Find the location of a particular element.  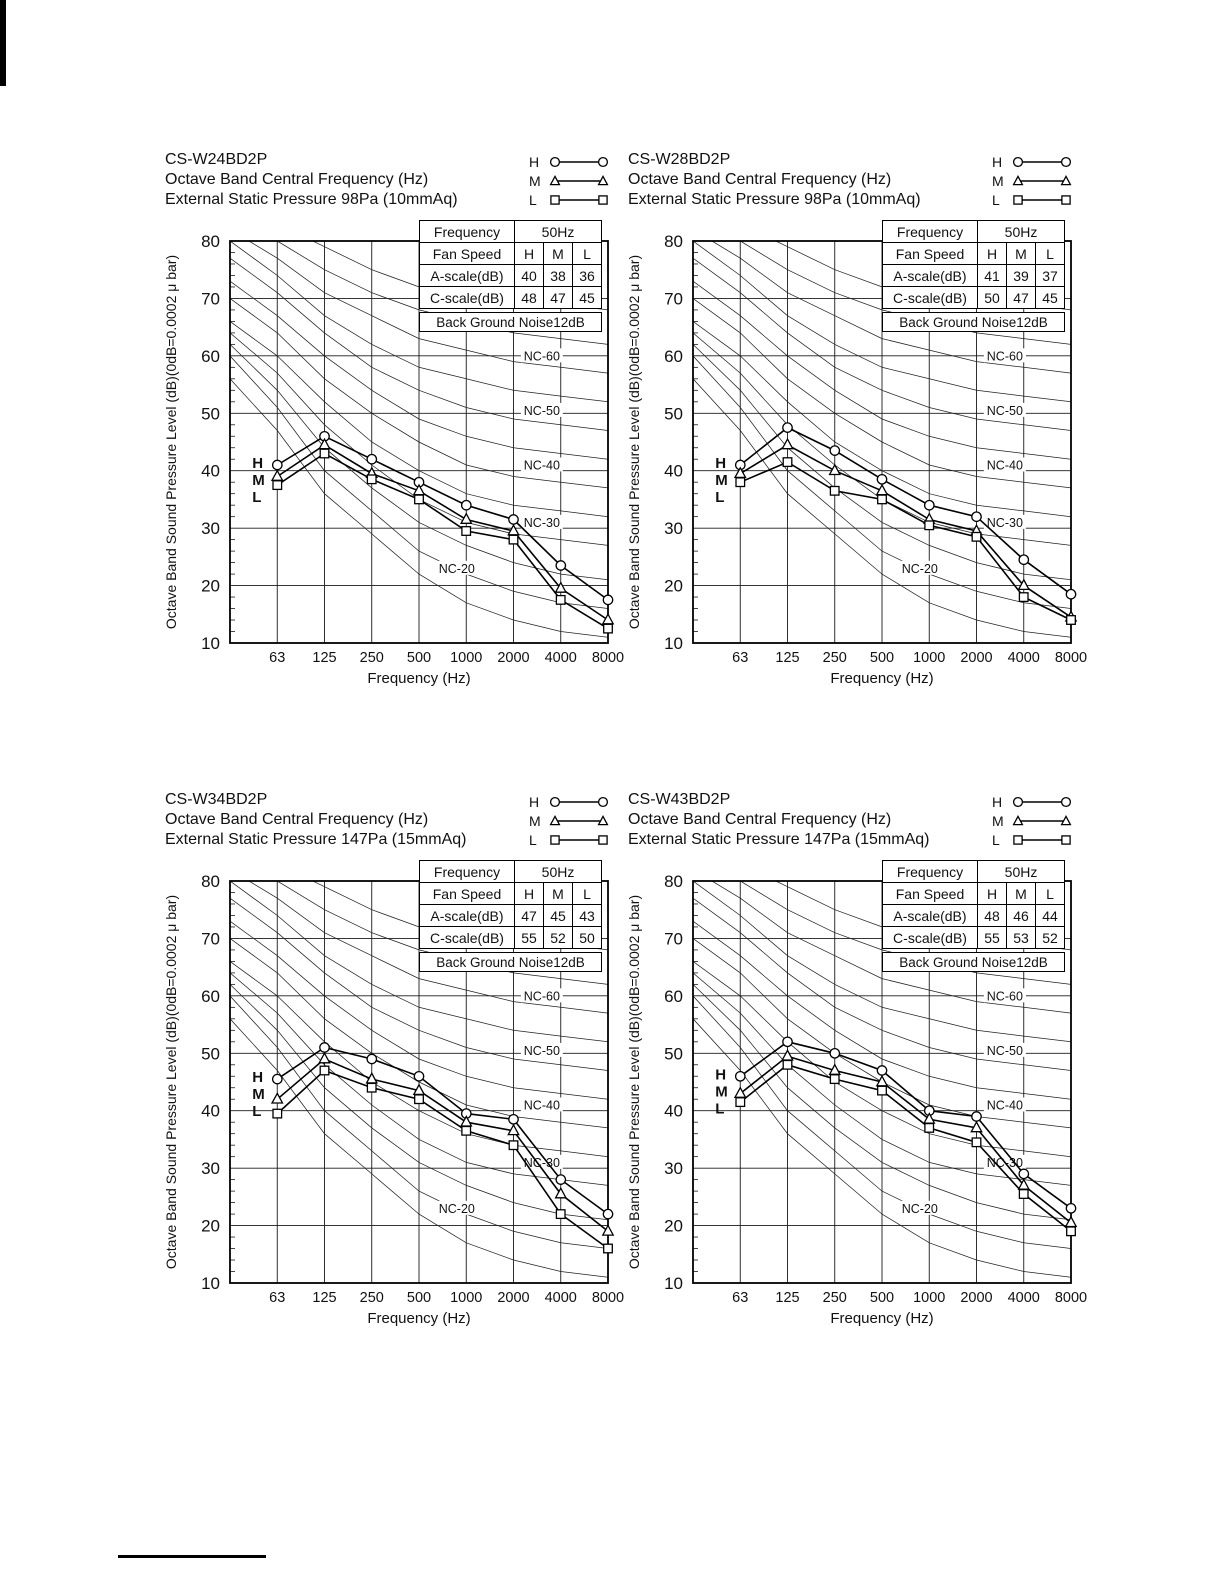

spec-speed-h: H is located at coordinates (529, 253).